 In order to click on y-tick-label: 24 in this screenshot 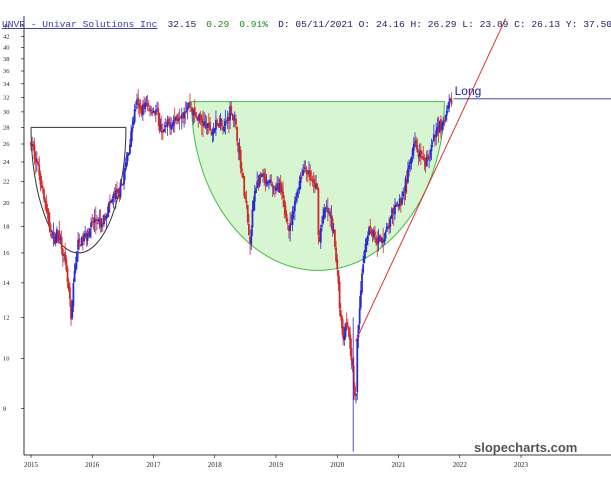, I will do `click(6, 162)`.